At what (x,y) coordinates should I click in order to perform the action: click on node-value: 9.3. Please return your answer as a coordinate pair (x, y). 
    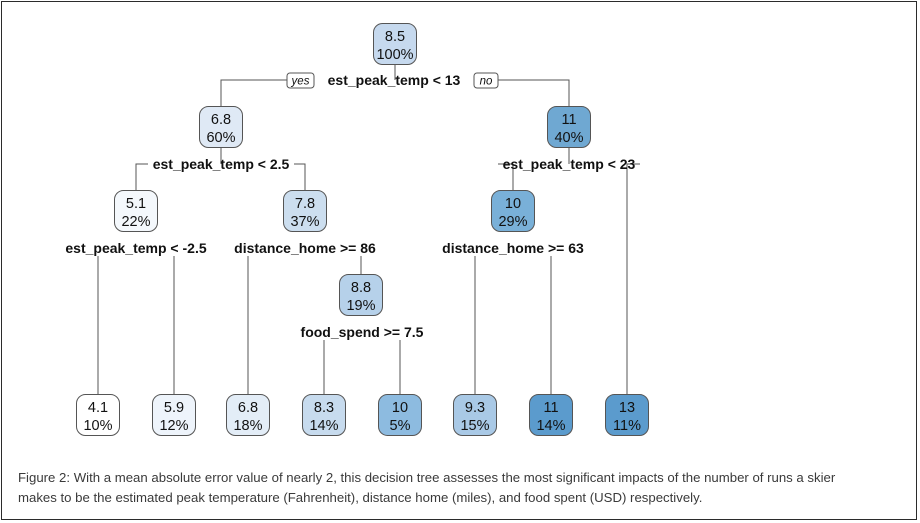
    Looking at the image, I should click on (475, 408).